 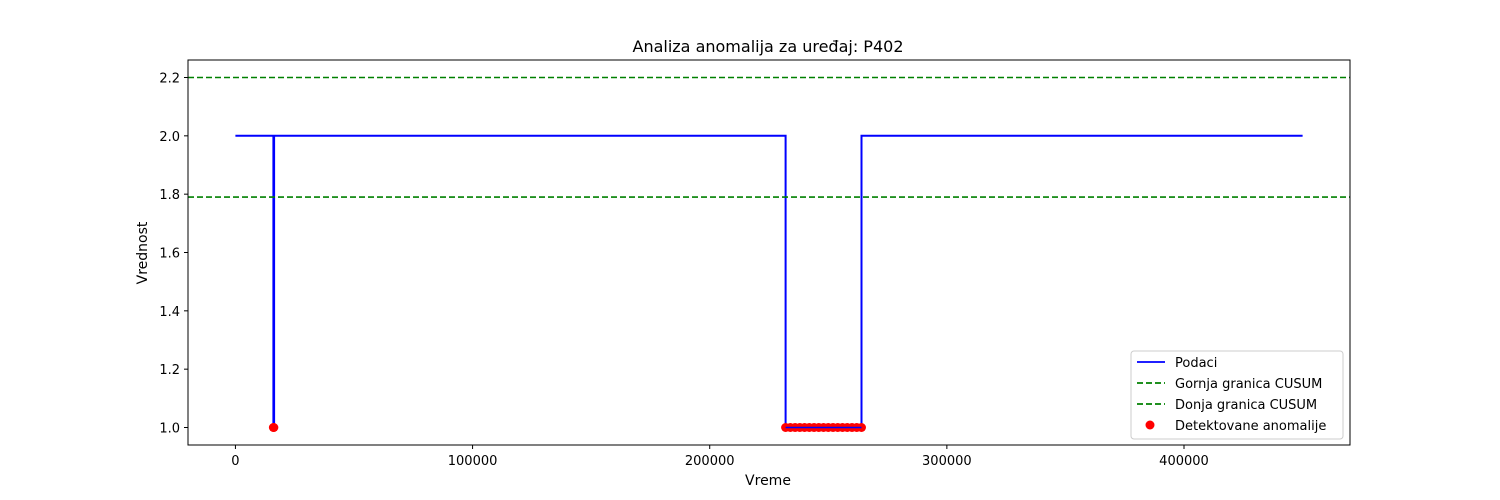 I want to click on x-tick-label: 400000, so click(x=1184, y=461).